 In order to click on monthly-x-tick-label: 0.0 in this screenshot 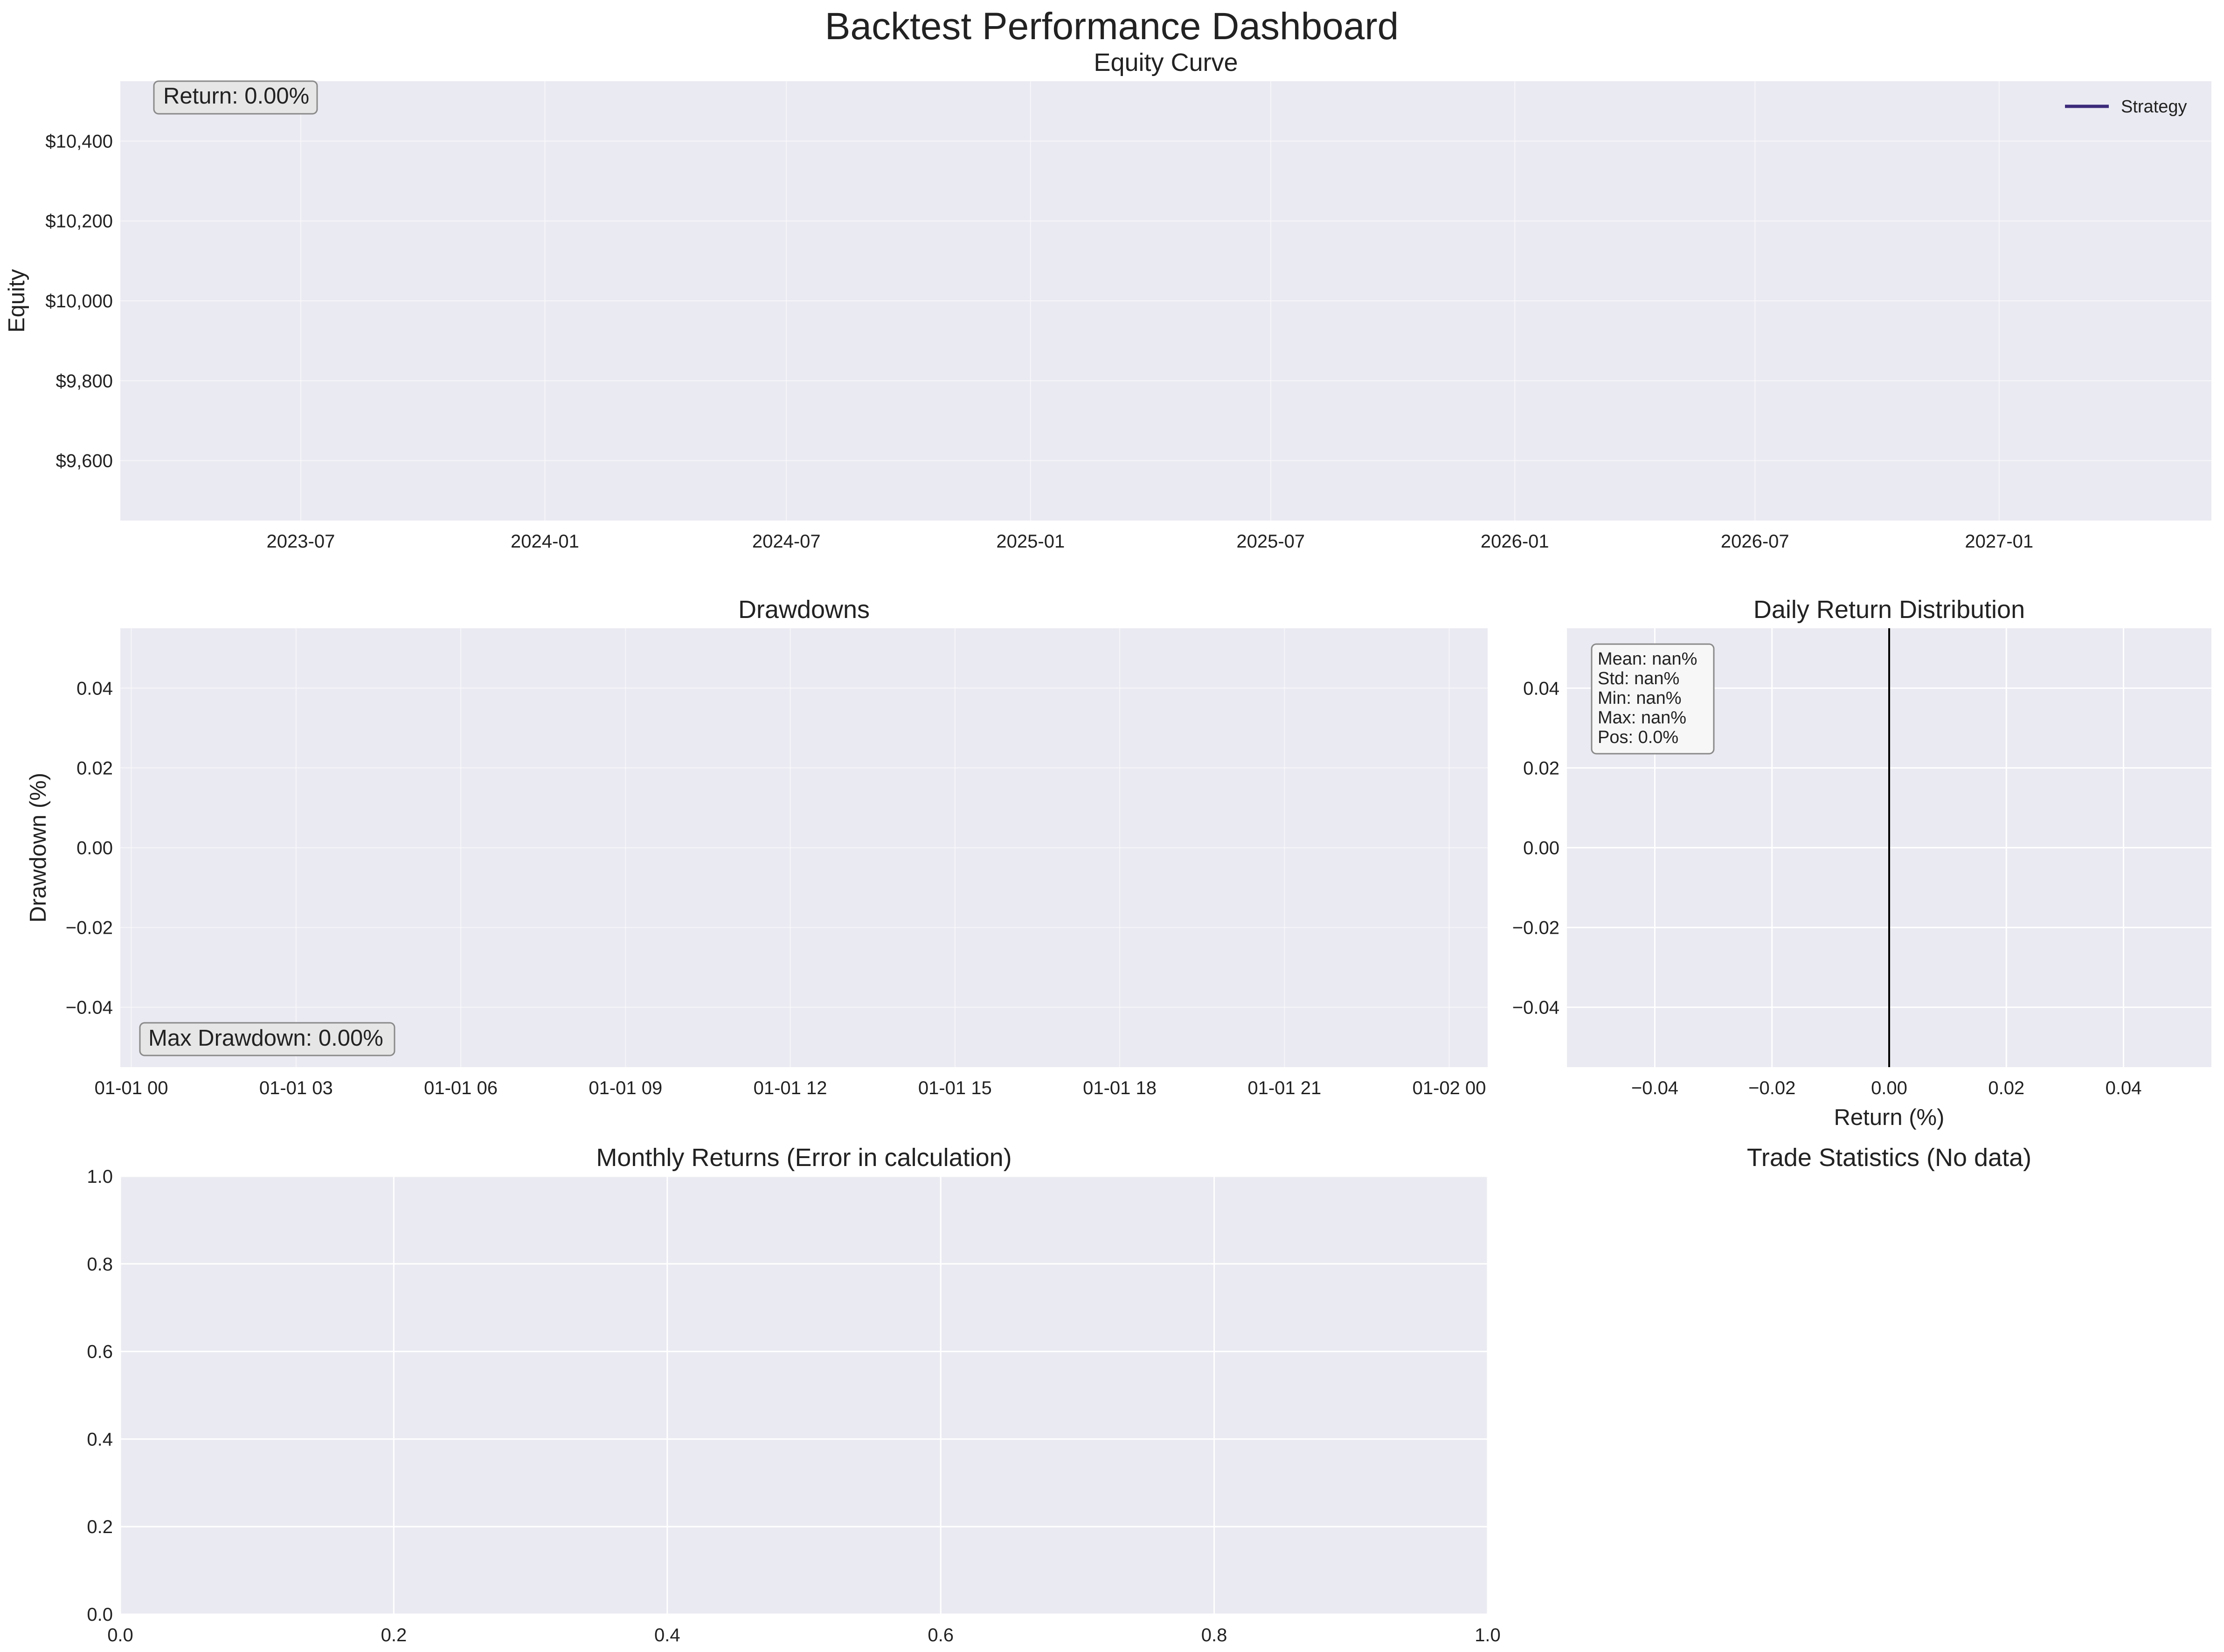, I will do `click(120, 1635)`.